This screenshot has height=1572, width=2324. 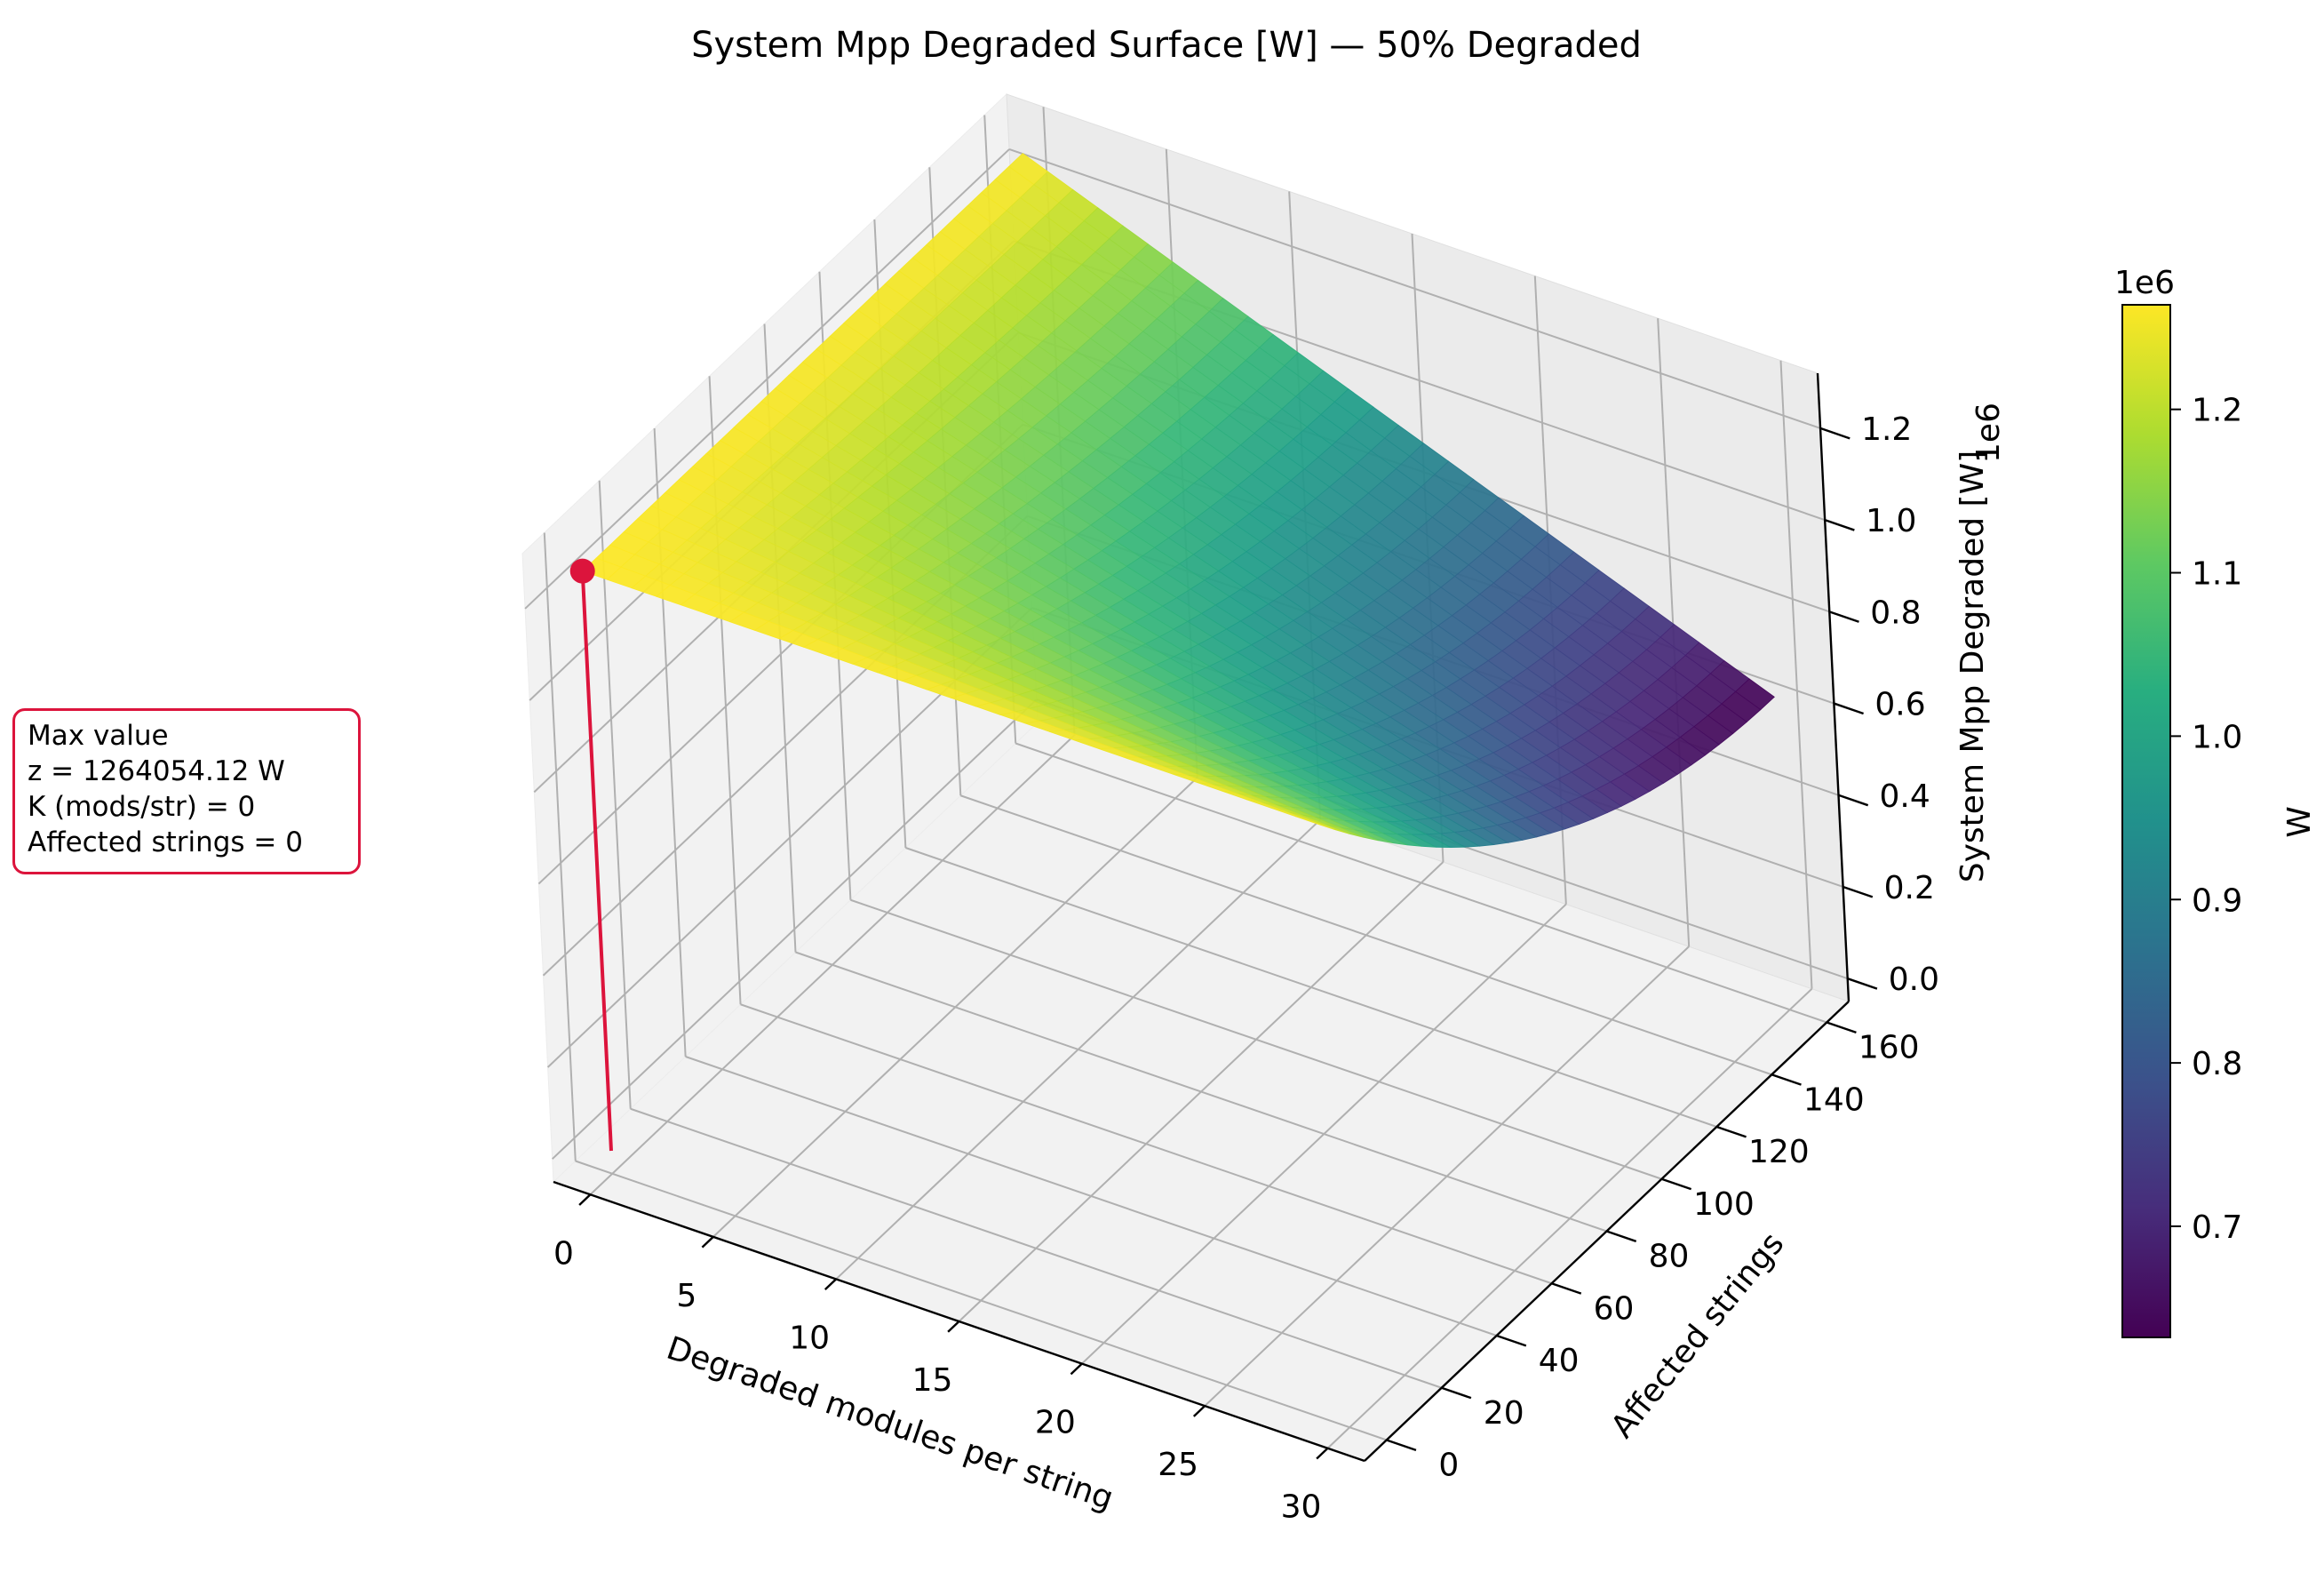 What do you see at coordinates (932, 1381) in the screenshot?
I see `x-tick-label: 15` at bounding box center [932, 1381].